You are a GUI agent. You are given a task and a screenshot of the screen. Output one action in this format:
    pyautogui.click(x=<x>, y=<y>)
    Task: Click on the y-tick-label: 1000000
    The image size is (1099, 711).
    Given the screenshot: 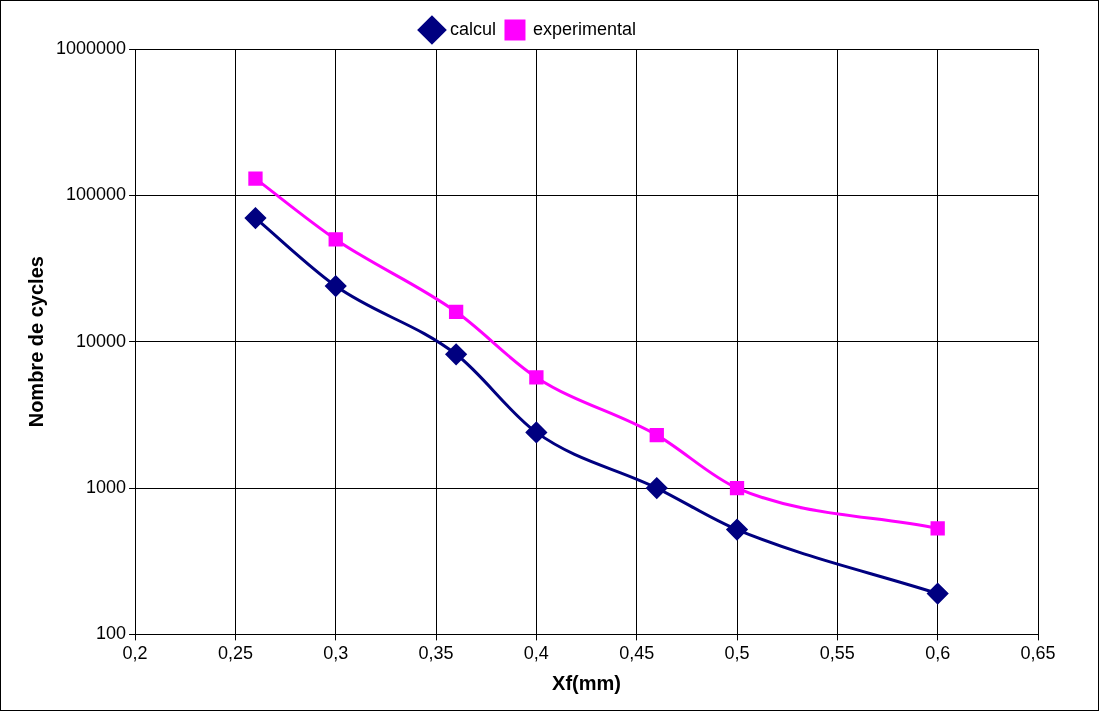 What is the action you would take?
    pyautogui.click(x=91, y=47)
    